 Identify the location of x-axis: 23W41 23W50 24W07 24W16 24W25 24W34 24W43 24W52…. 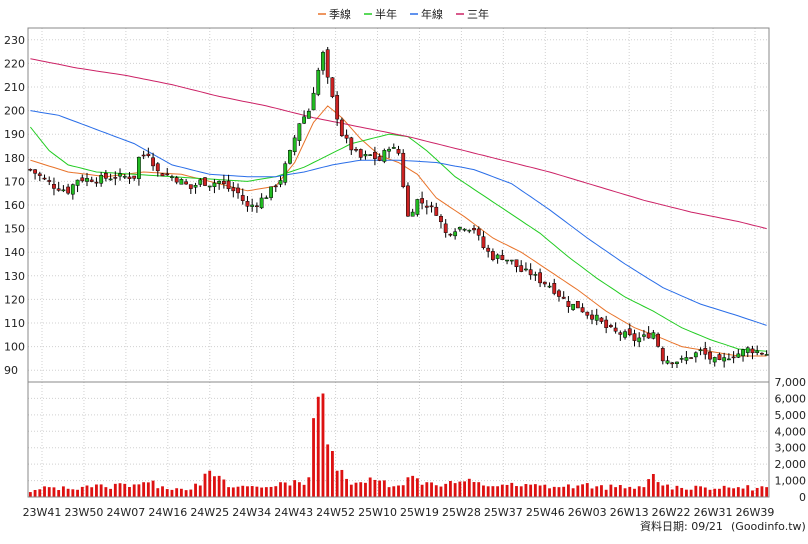
(399, 512).